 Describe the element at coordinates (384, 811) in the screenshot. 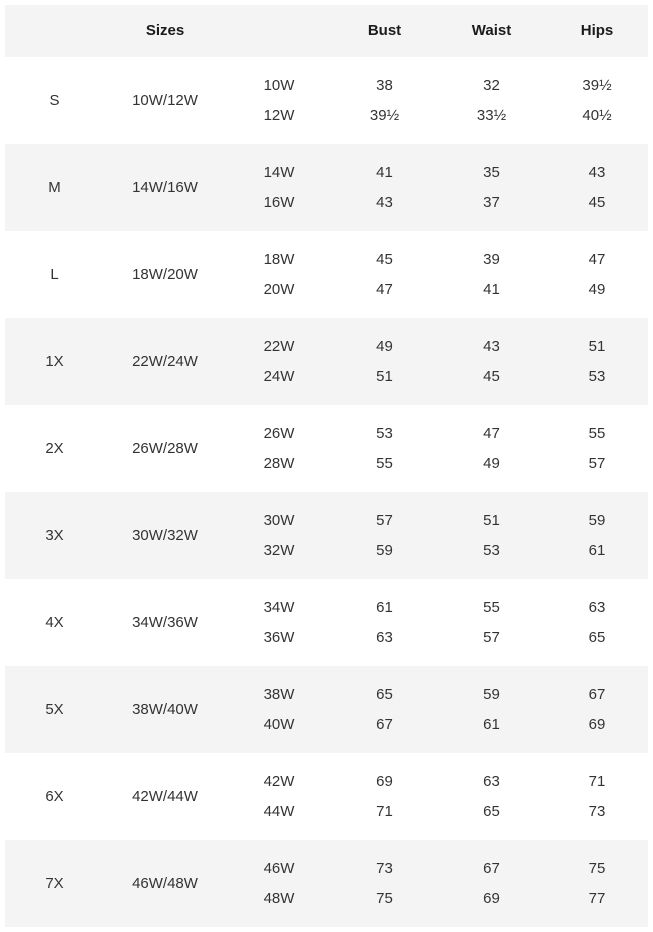

I see `bust-value: 71` at that location.